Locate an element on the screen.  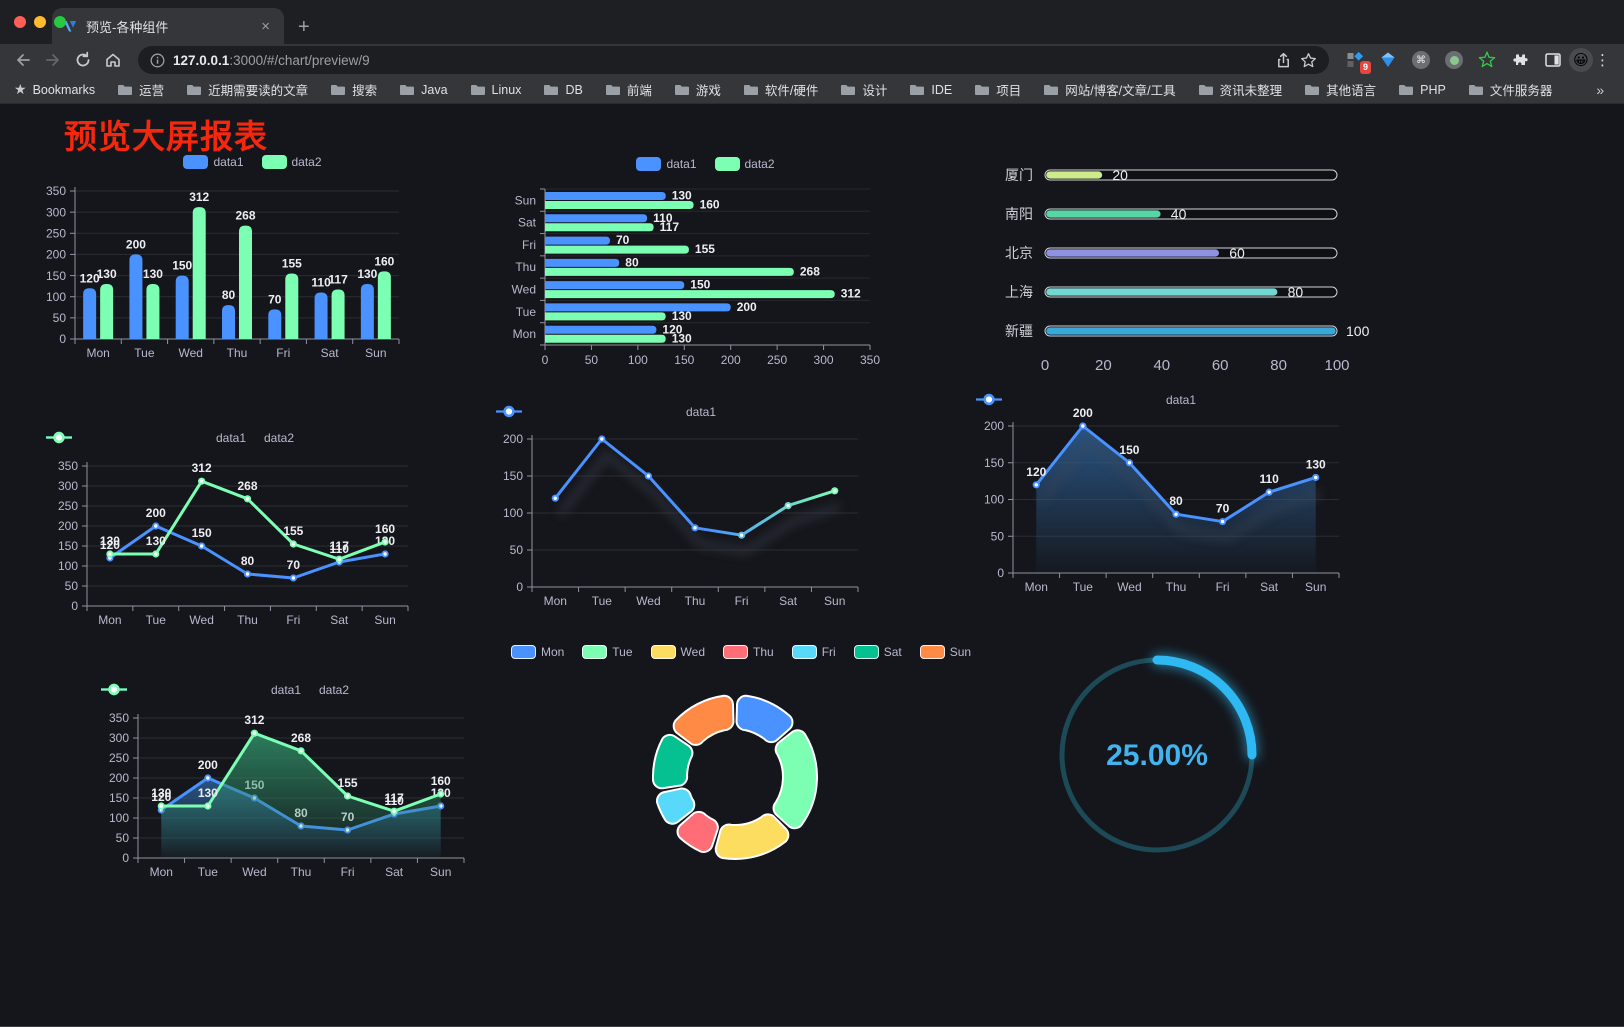
window-zoom-button is located at coordinates (60, 22).